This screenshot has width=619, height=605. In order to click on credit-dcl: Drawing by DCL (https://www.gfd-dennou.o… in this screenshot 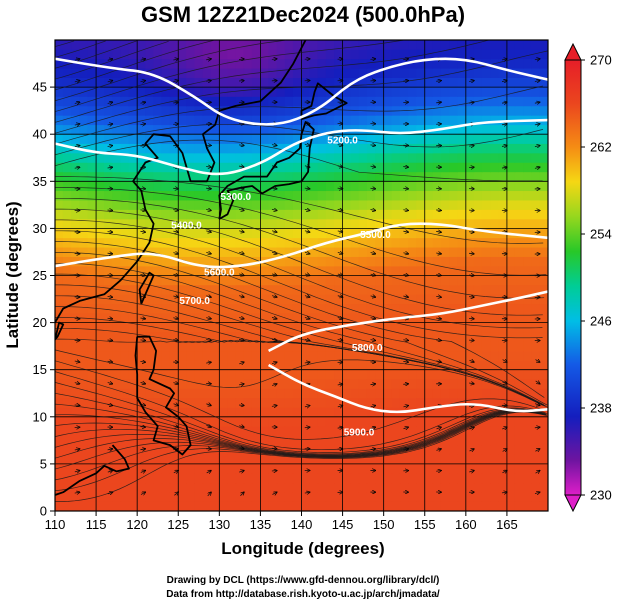, I will do `click(303, 580)`.